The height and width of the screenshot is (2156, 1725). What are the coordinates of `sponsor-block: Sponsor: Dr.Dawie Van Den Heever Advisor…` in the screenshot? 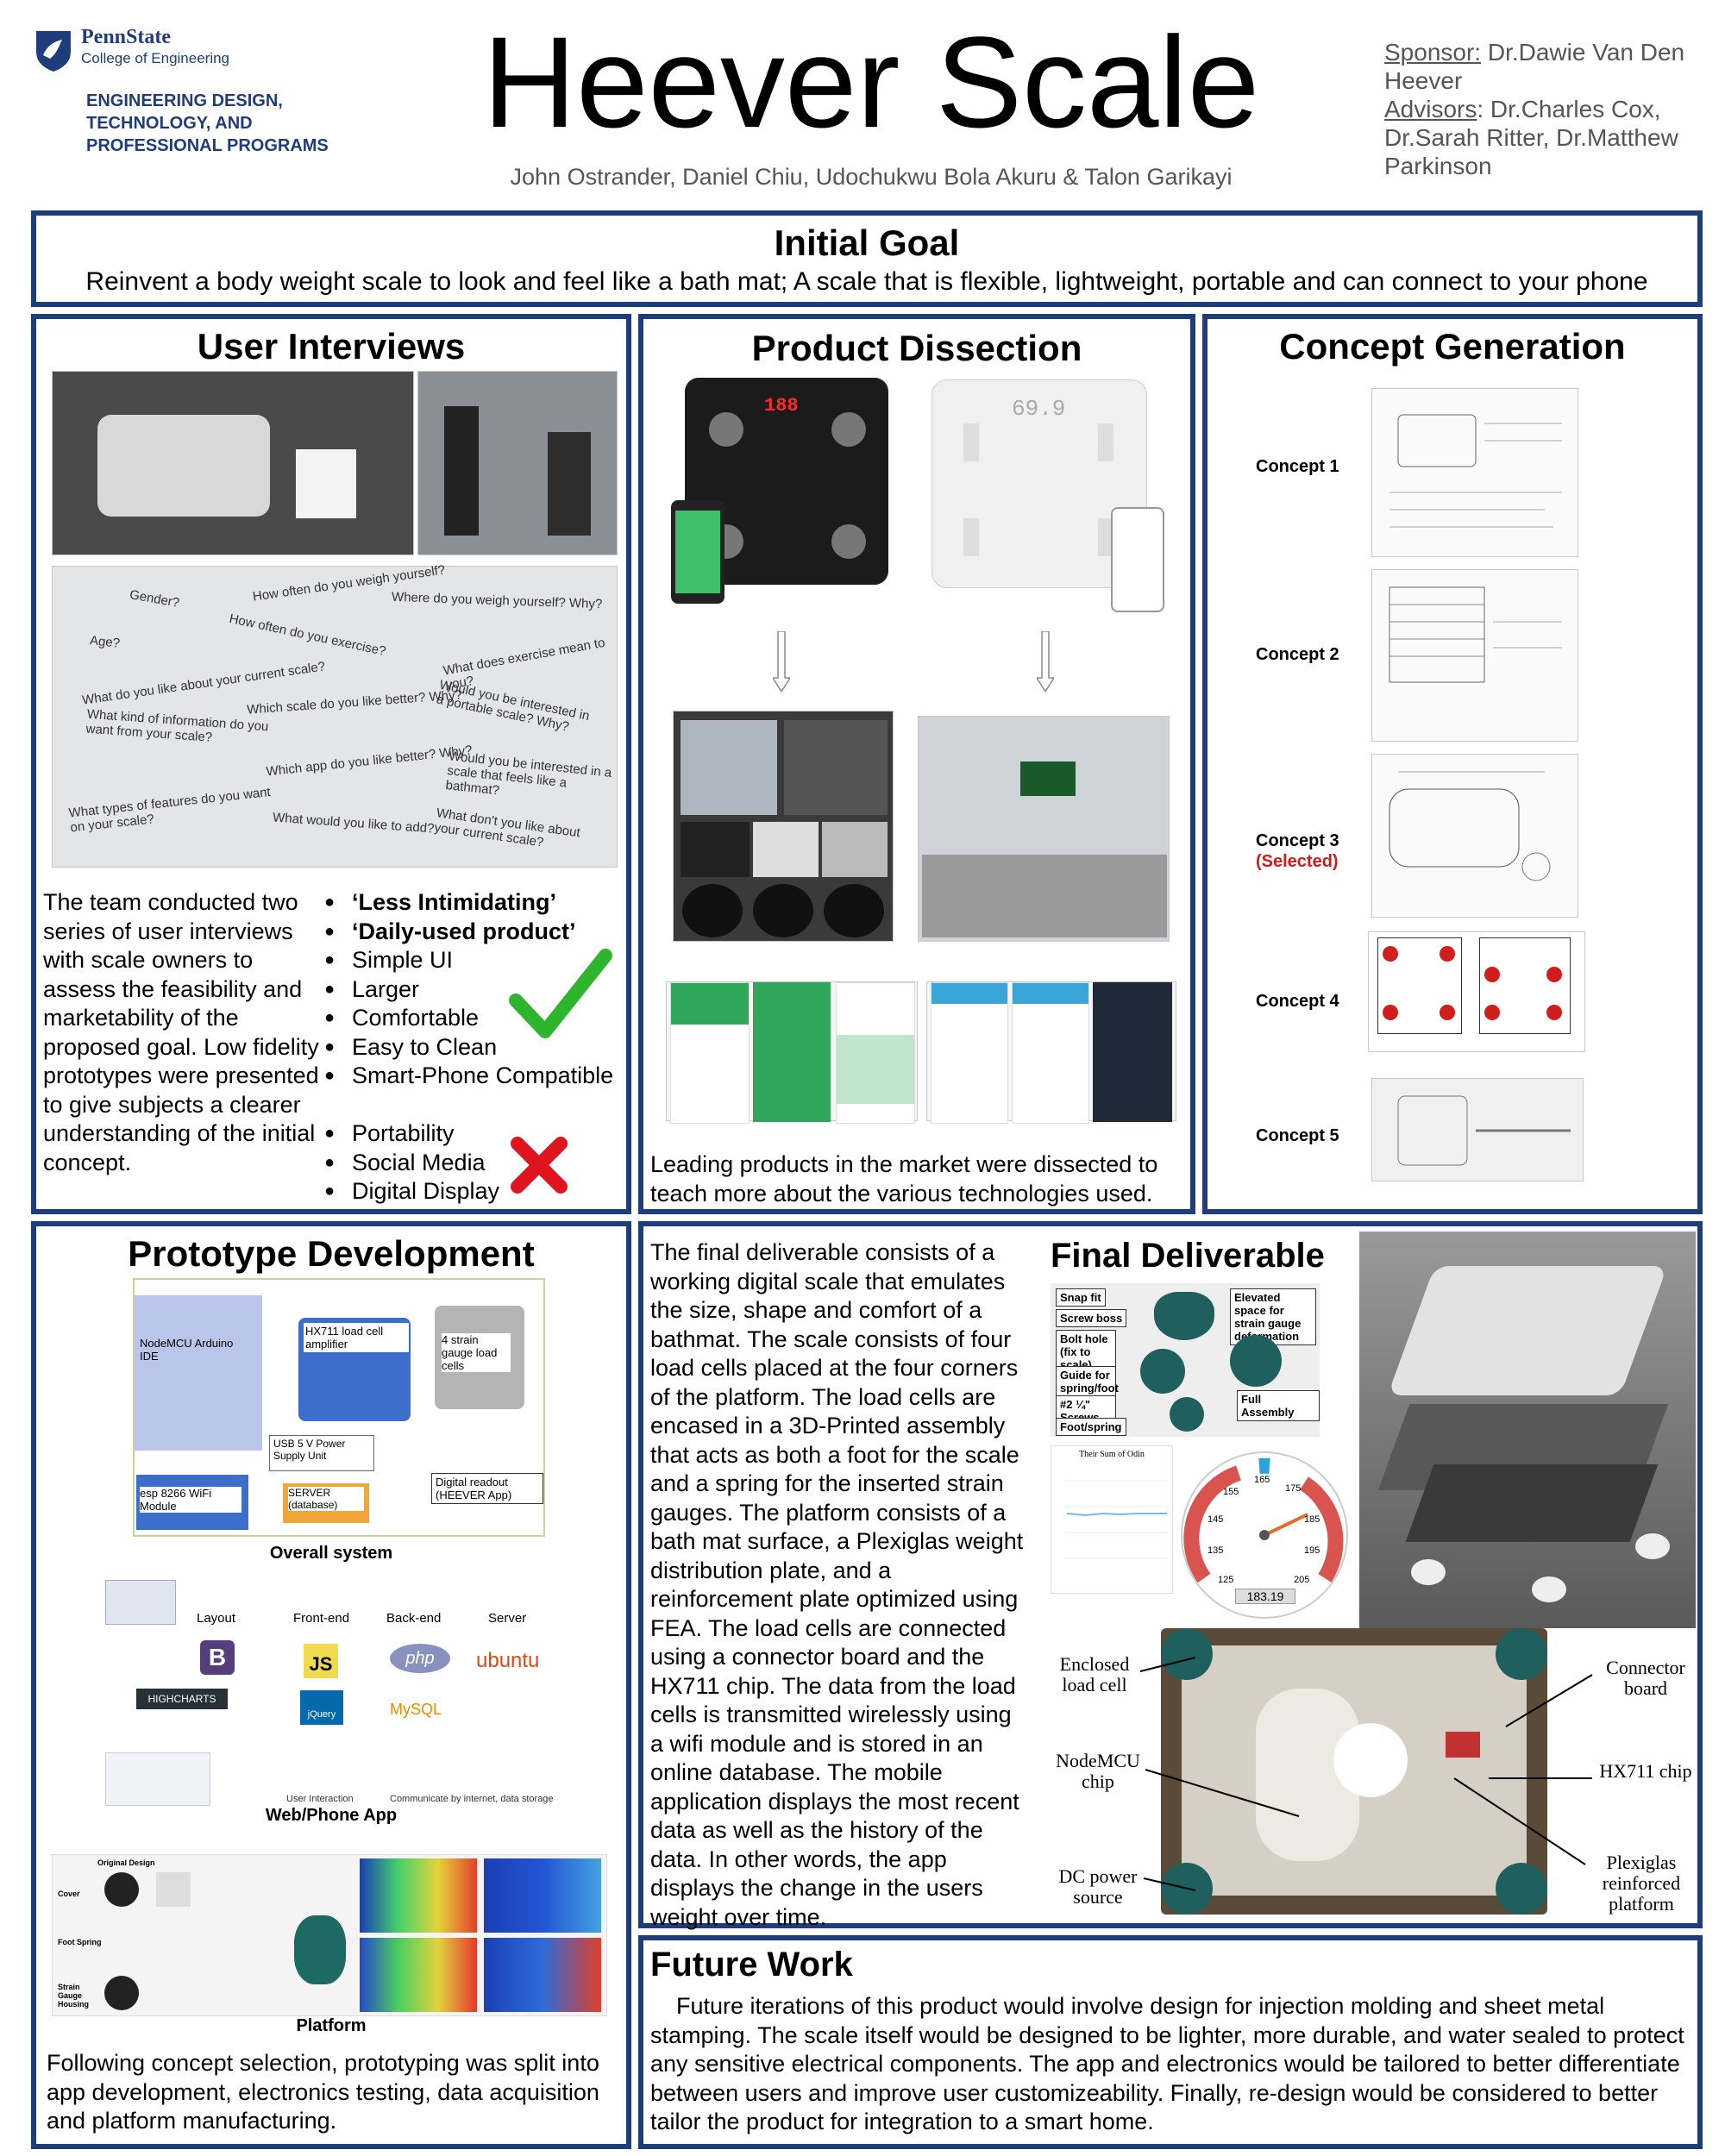 It's located at (1540, 109).